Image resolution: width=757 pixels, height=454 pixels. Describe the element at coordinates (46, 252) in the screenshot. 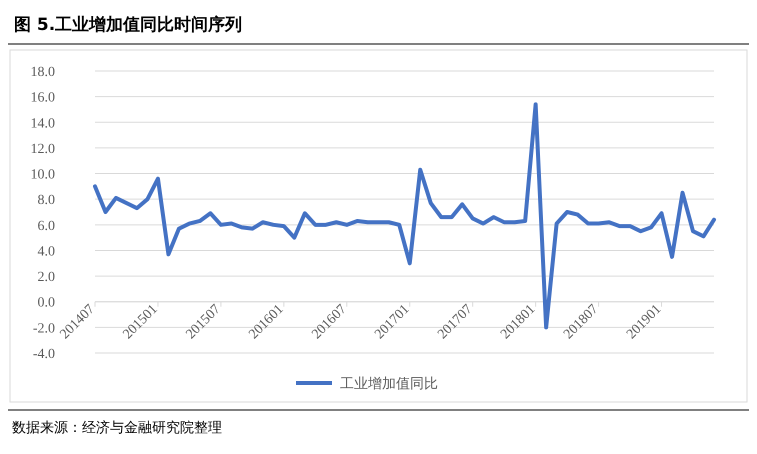

I see `y-tick-label: 4.0` at that location.